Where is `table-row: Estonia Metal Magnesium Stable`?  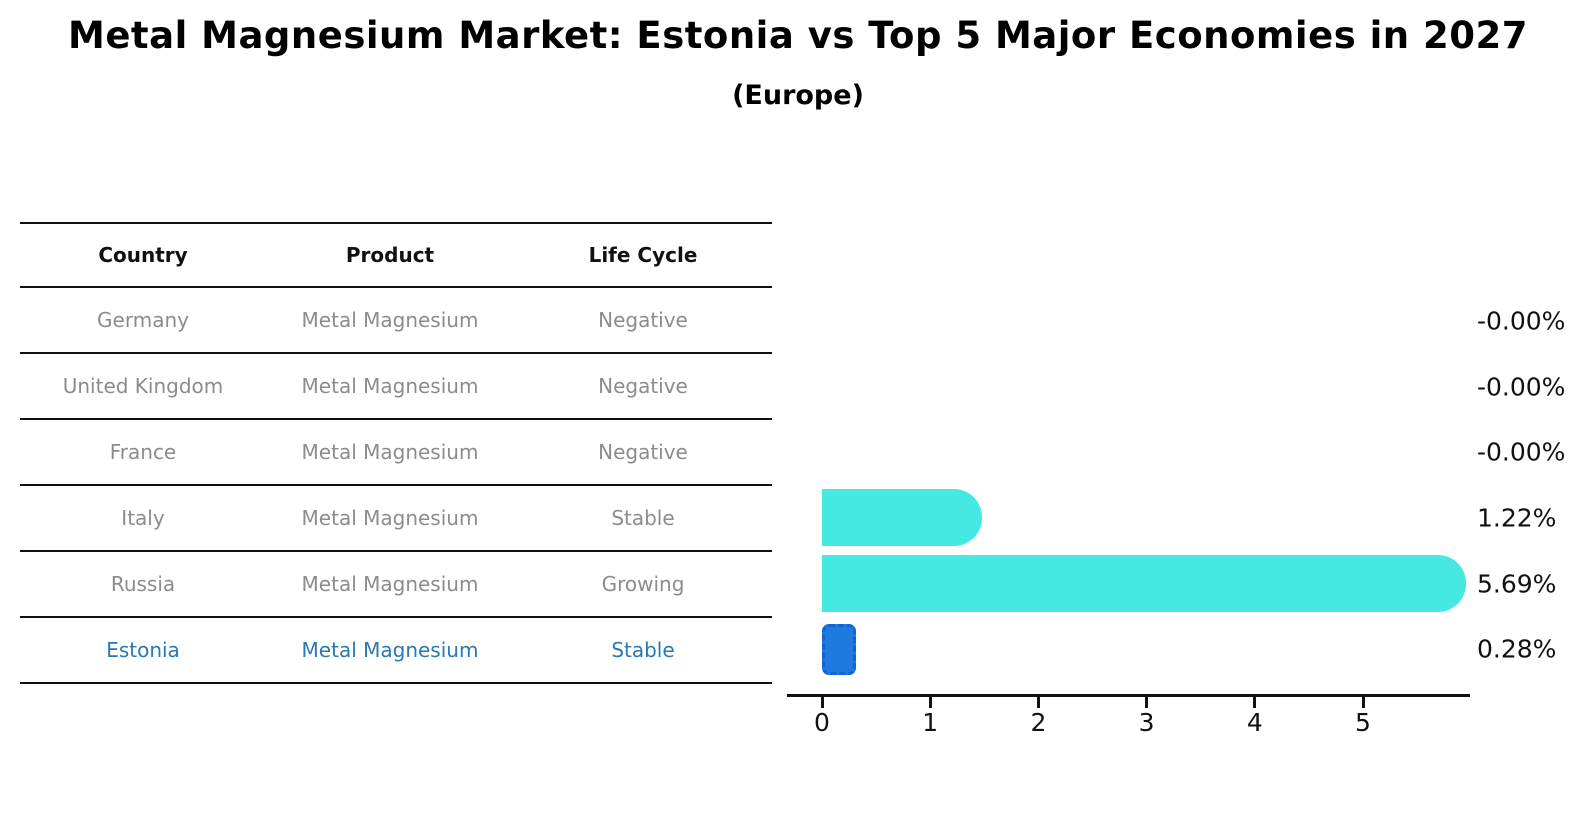
table-row: Estonia Metal Magnesium Stable is located at coordinates (396, 649).